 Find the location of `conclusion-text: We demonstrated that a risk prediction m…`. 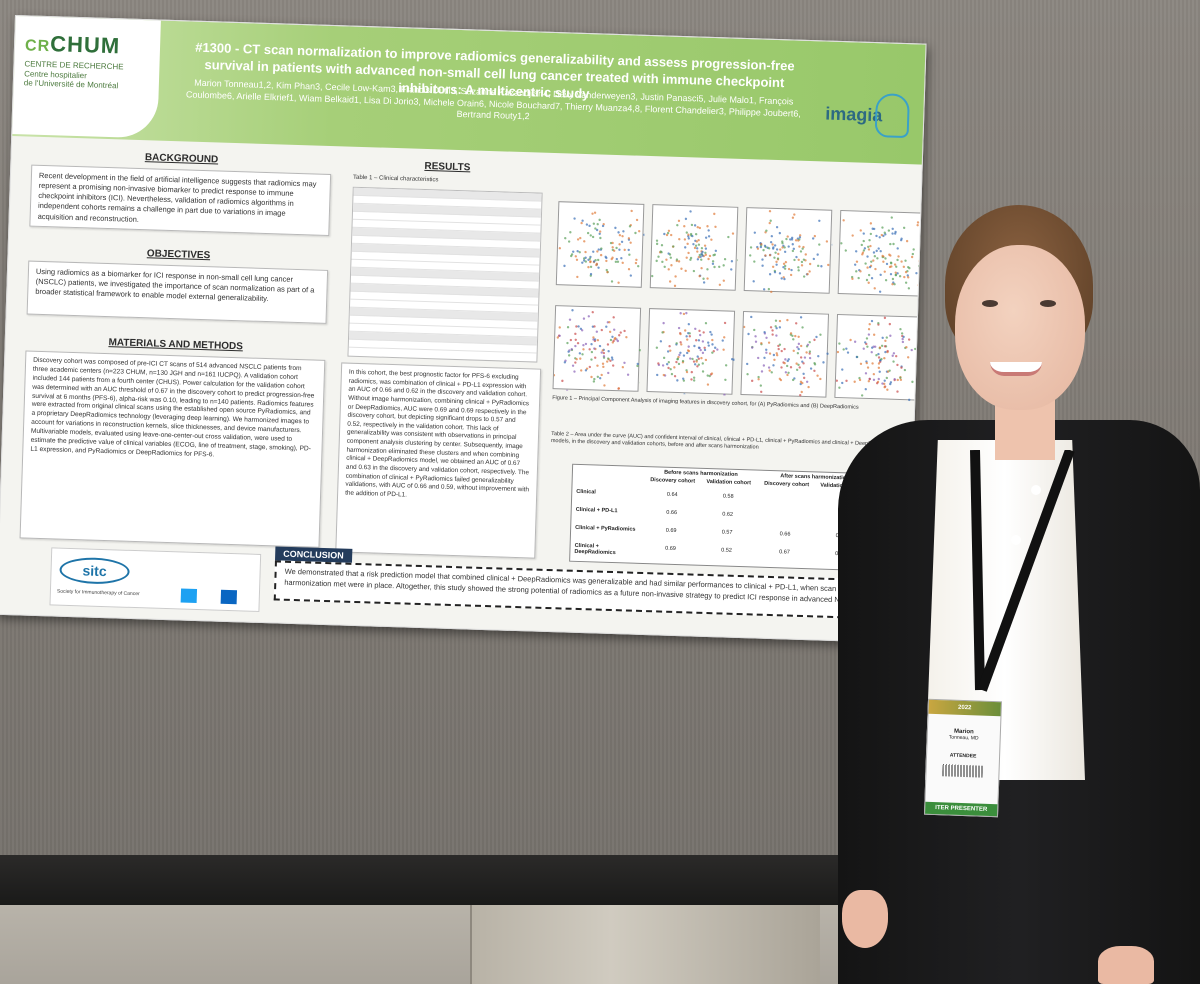

conclusion-text: We demonstrated that a risk prediction m… is located at coordinates (579, 590).